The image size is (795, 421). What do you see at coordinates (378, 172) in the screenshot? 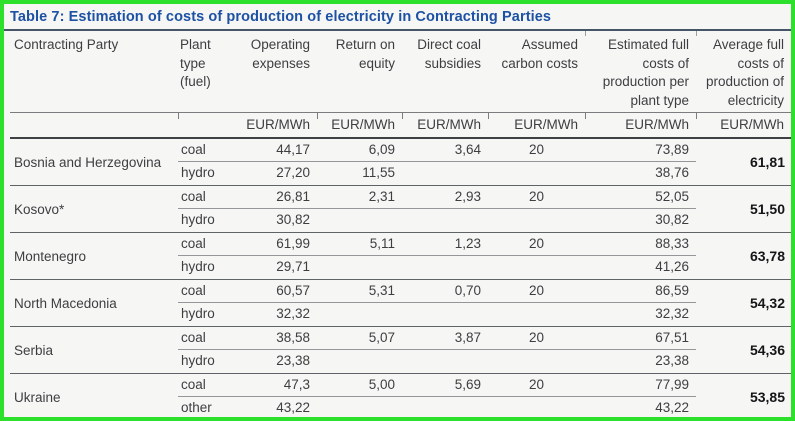
I see `return-value: 11,55` at bounding box center [378, 172].